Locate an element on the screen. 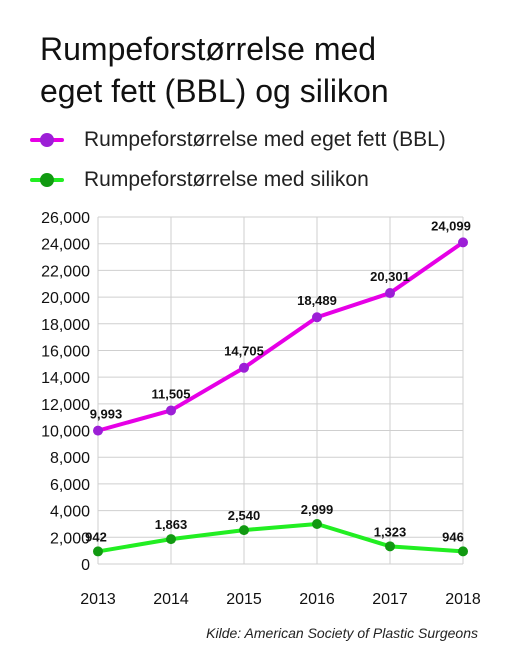 The image size is (508, 670). legend-item-silikon: Rumpeforstørrelse med silikon is located at coordinates (238, 180).